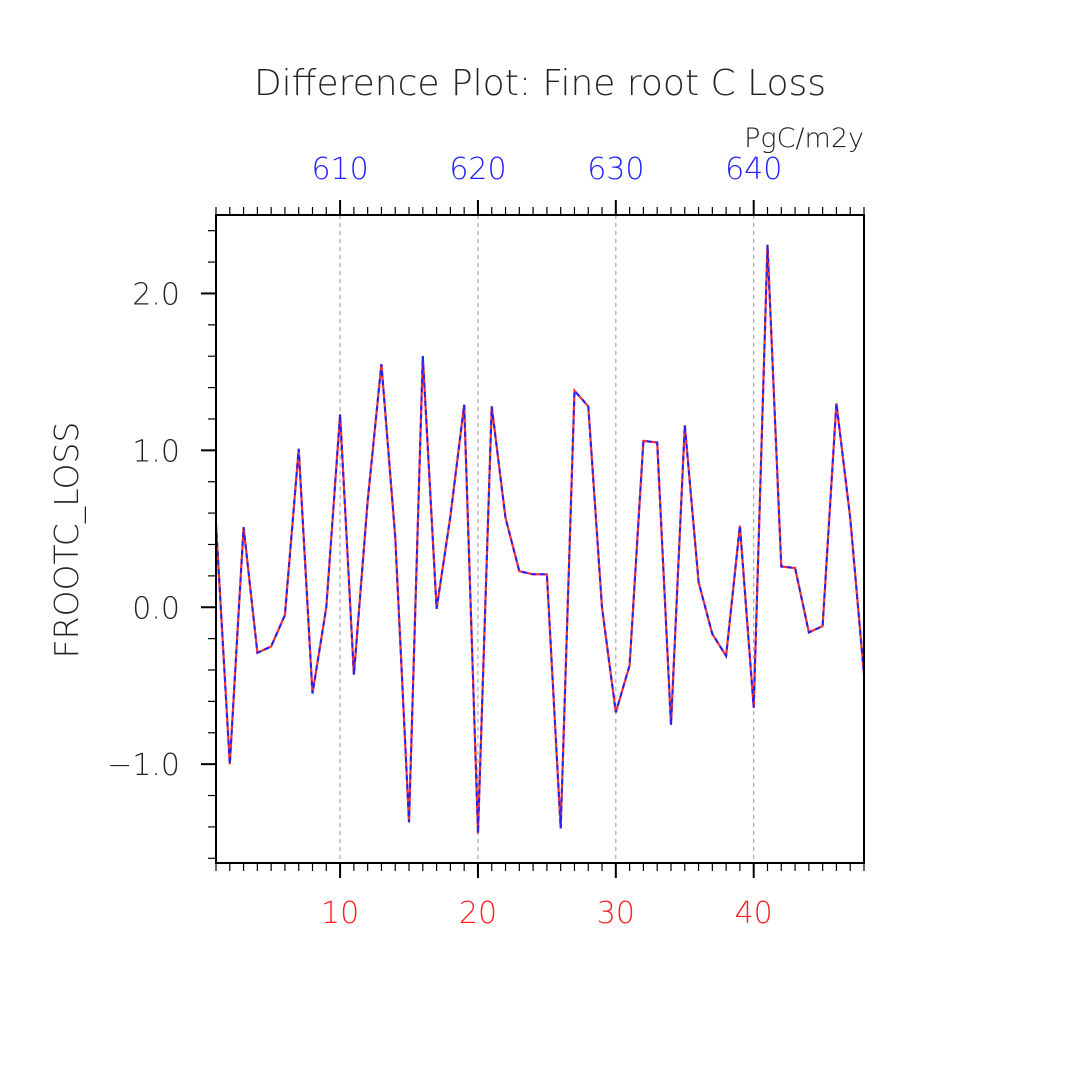 The image size is (1080, 1080). Describe the element at coordinates (478, 913) in the screenshot. I see `x-tick-label-bottom: 20` at that location.